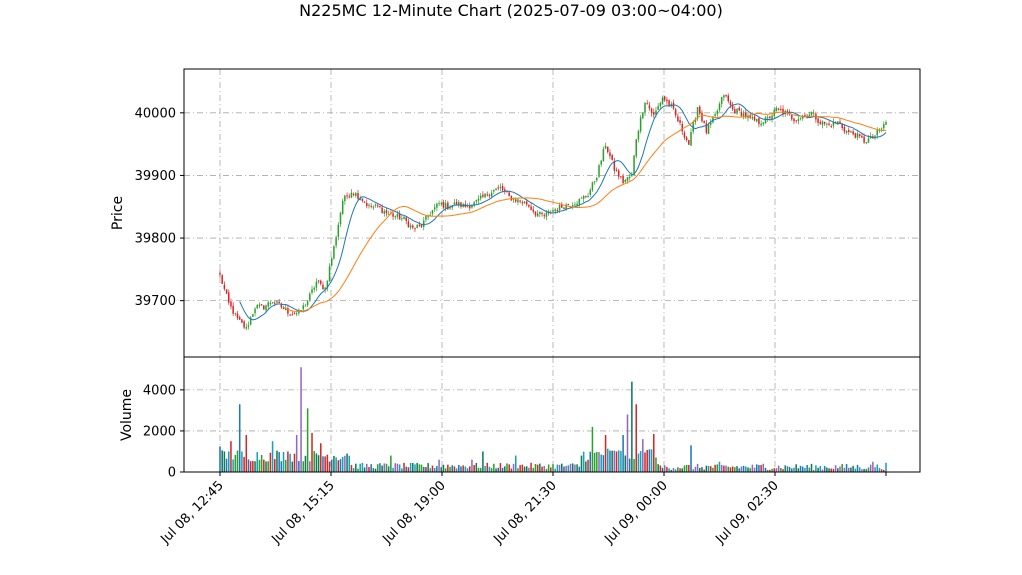  What do you see at coordinates (155, 301) in the screenshot?
I see `price-tick-label: 39700` at bounding box center [155, 301].